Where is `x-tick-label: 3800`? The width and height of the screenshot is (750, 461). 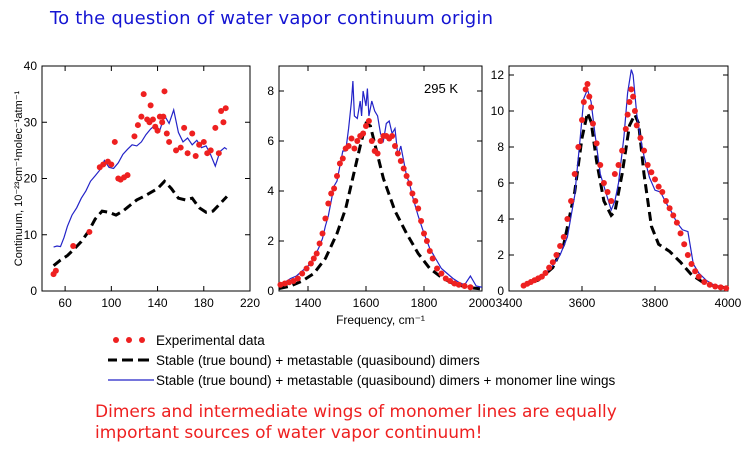 x-tick-label: 3800 is located at coordinates (655, 303).